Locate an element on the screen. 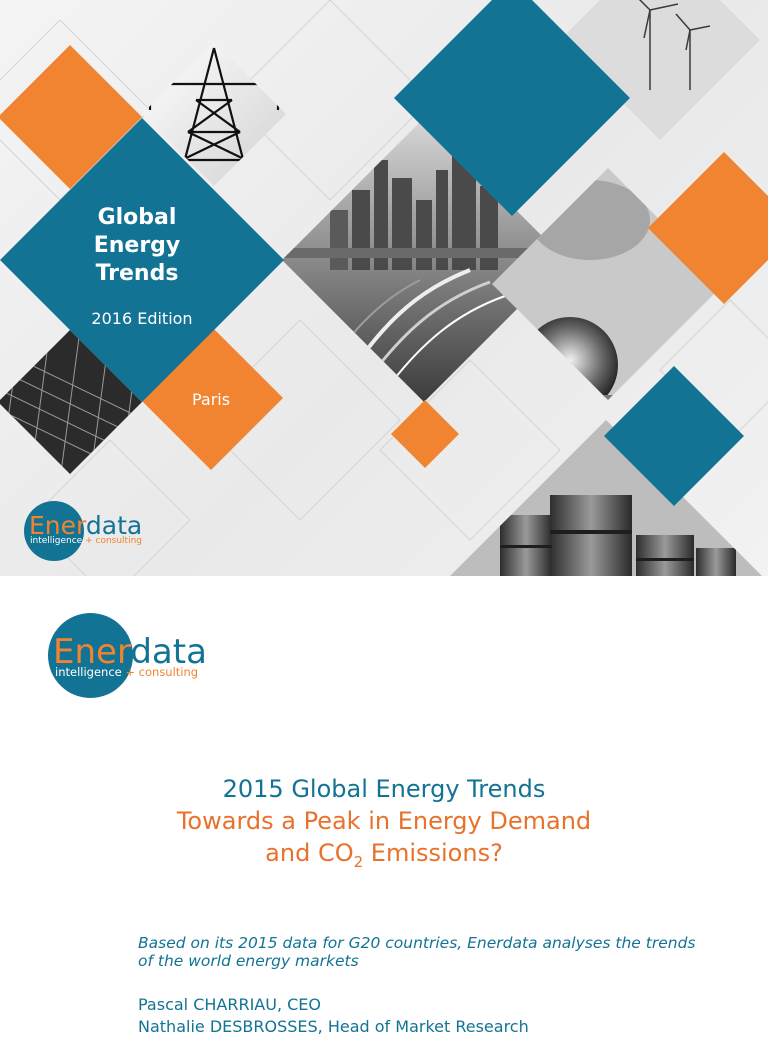 The width and height of the screenshot is (768, 1038). cover-title-line: Global is located at coordinates (137, 217).